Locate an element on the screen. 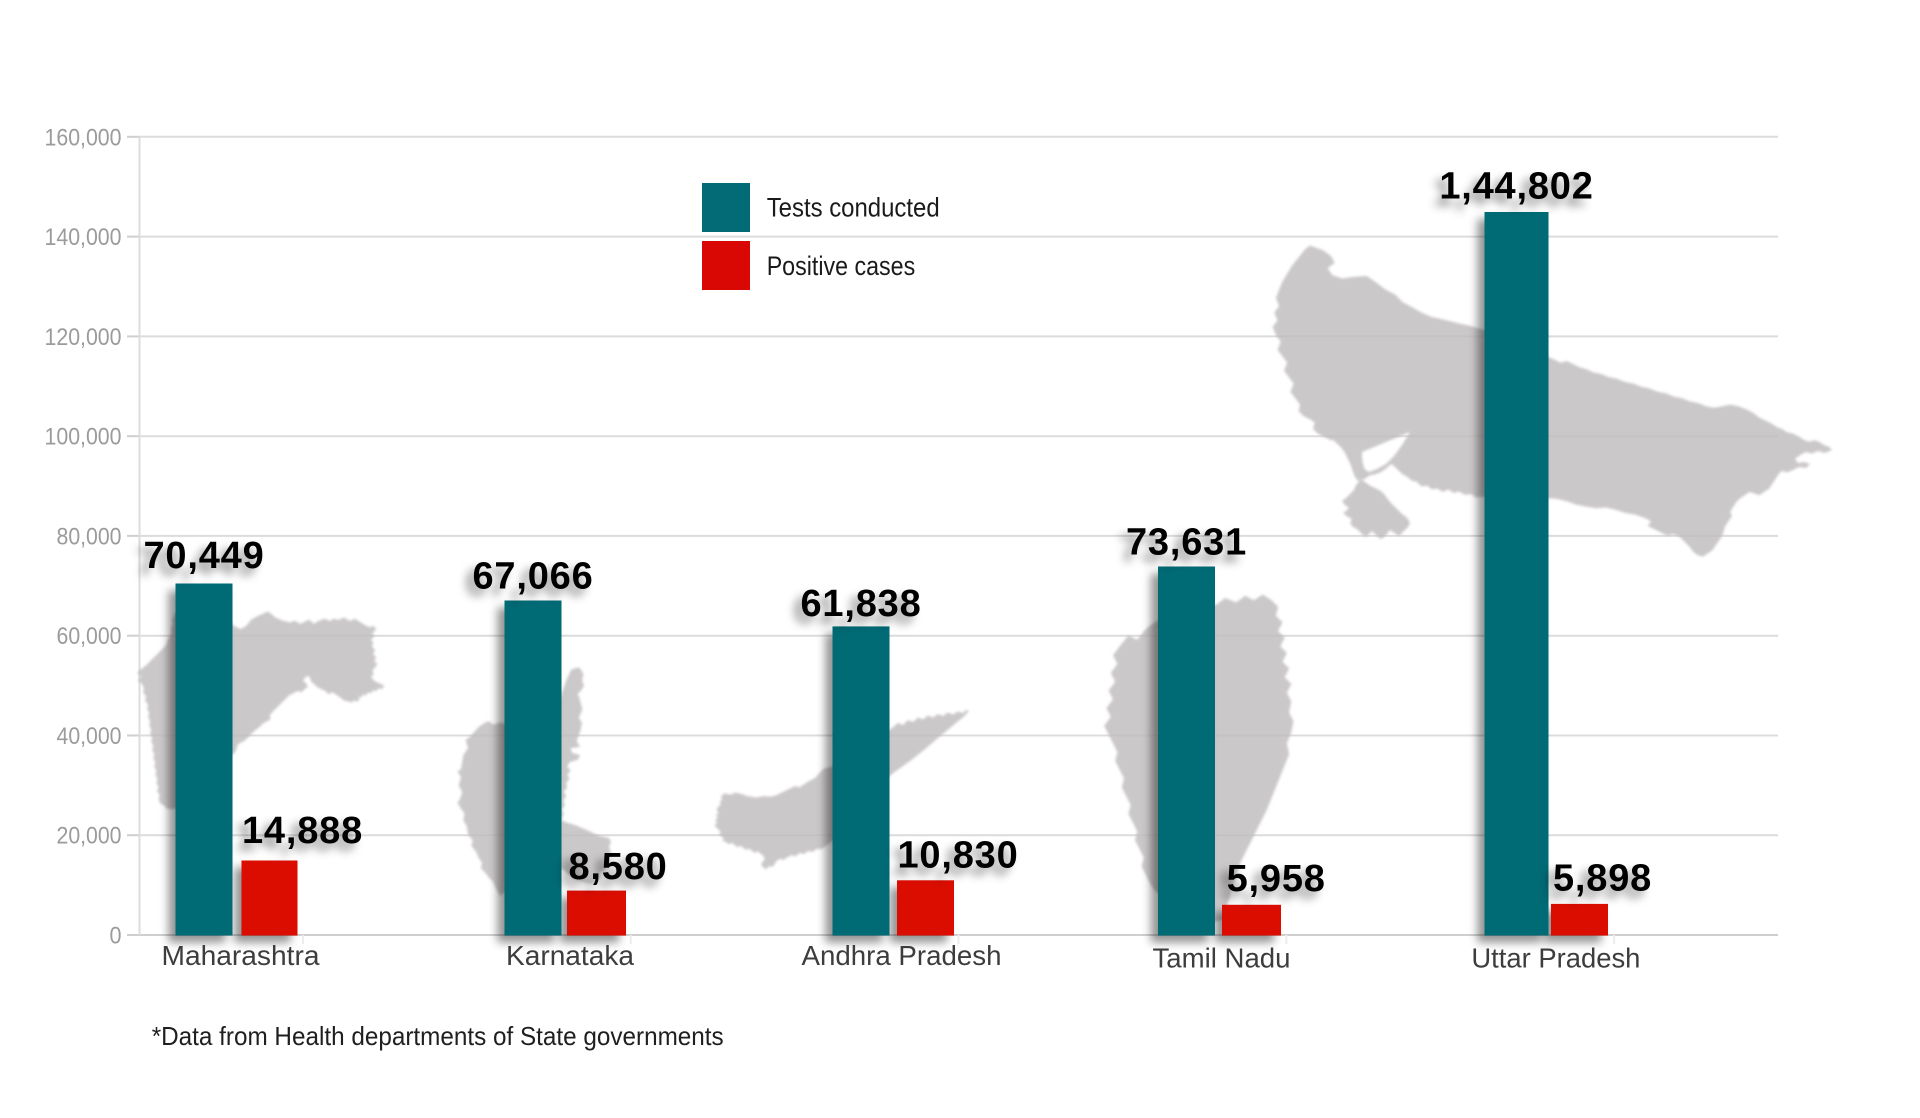  svg-text: Karnataka is located at coordinates (570, 955).